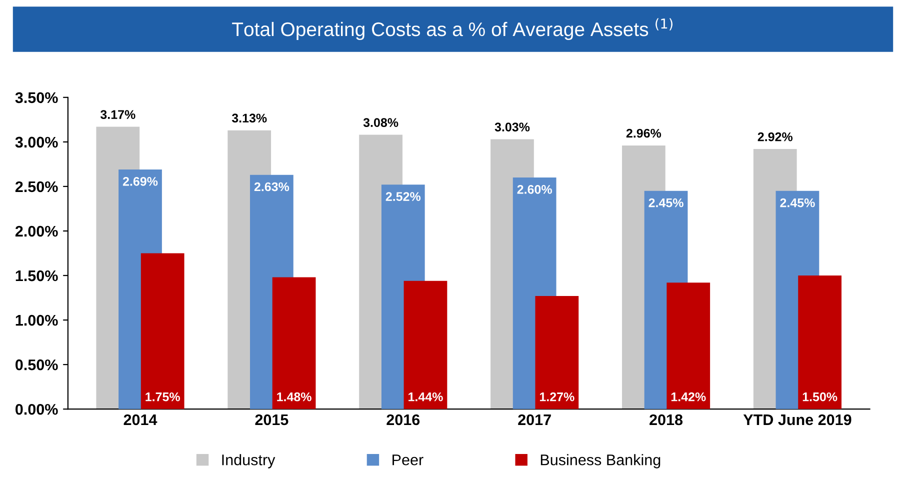 Image resolution: width=906 pixels, height=487 pixels. What do you see at coordinates (534, 420) in the screenshot?
I see `x-tick-label: 2017` at bounding box center [534, 420].